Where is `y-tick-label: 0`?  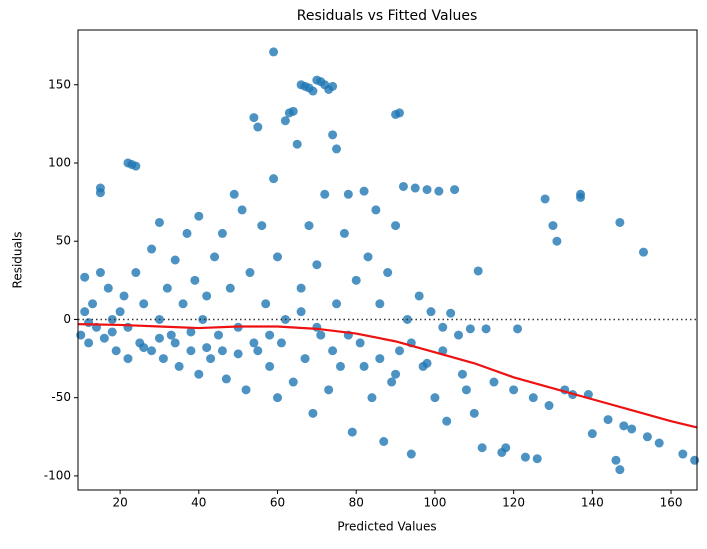
y-tick-label: 0 is located at coordinates (67, 319).